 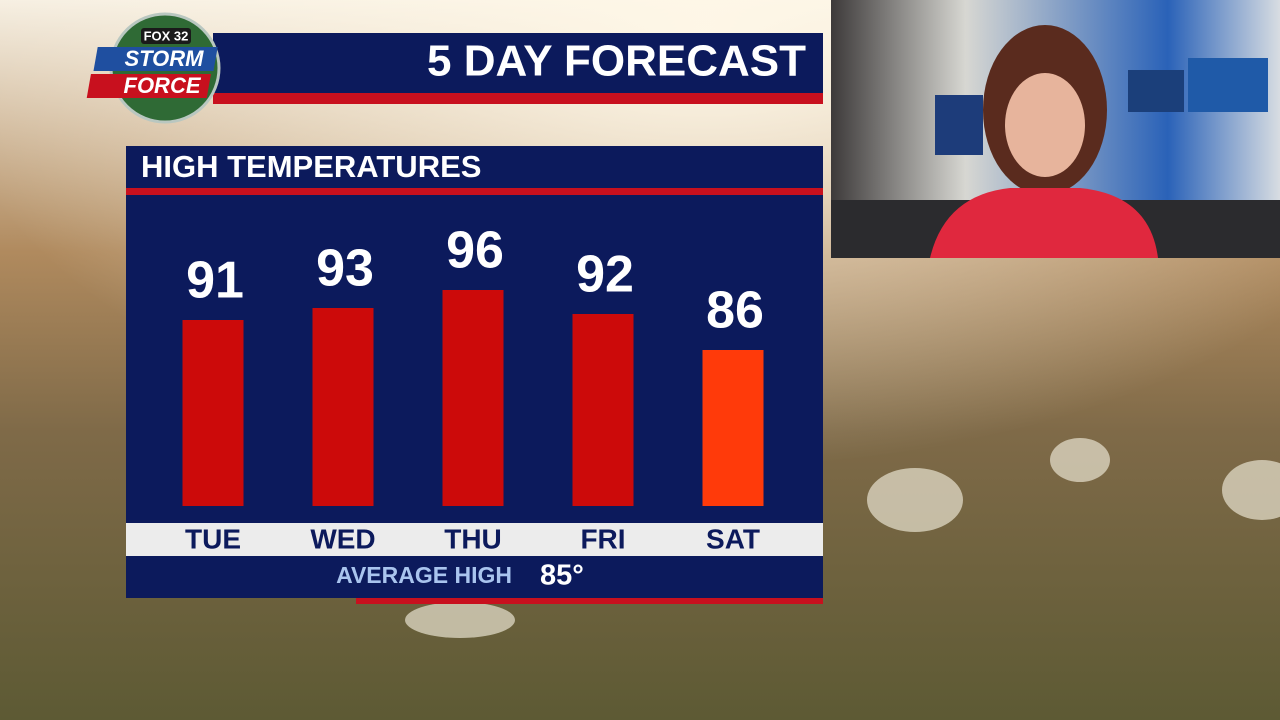 What do you see at coordinates (616, 61) in the screenshot?
I see `title: 5 DAY FORECAST` at bounding box center [616, 61].